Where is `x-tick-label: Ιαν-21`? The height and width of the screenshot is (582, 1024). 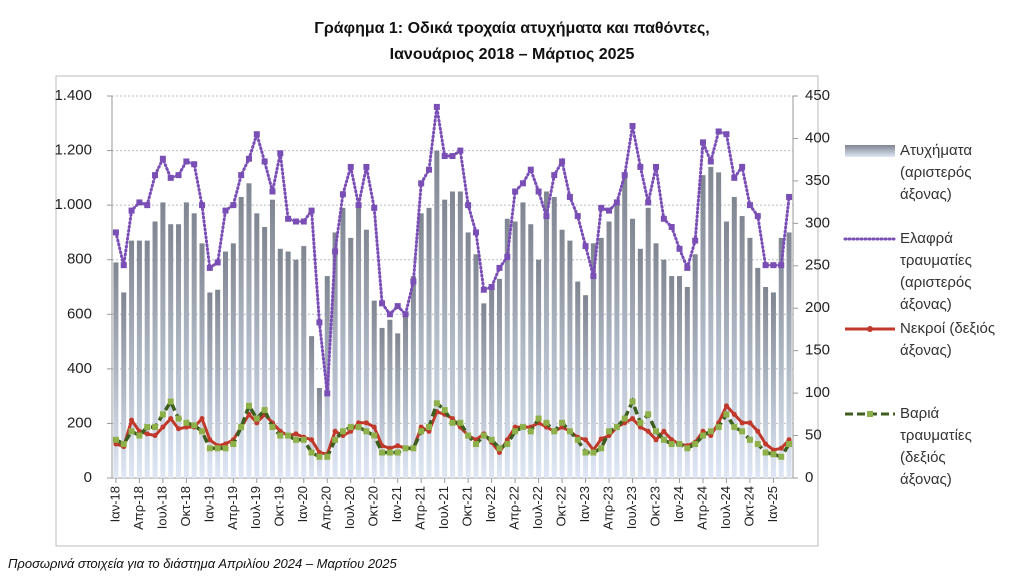
x-tick-label: Ιαν-21 is located at coordinates (396, 504).